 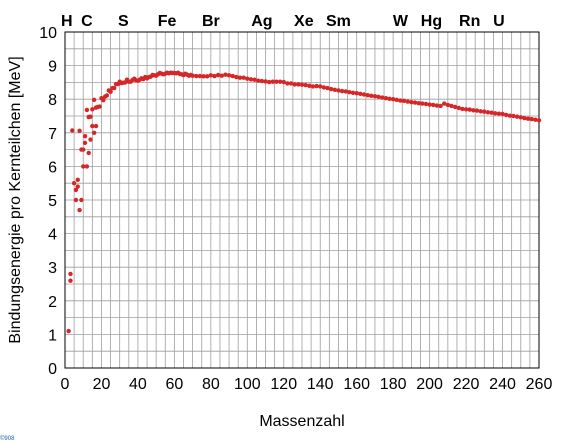 I want to click on element-label: Rn, so click(x=469, y=21).